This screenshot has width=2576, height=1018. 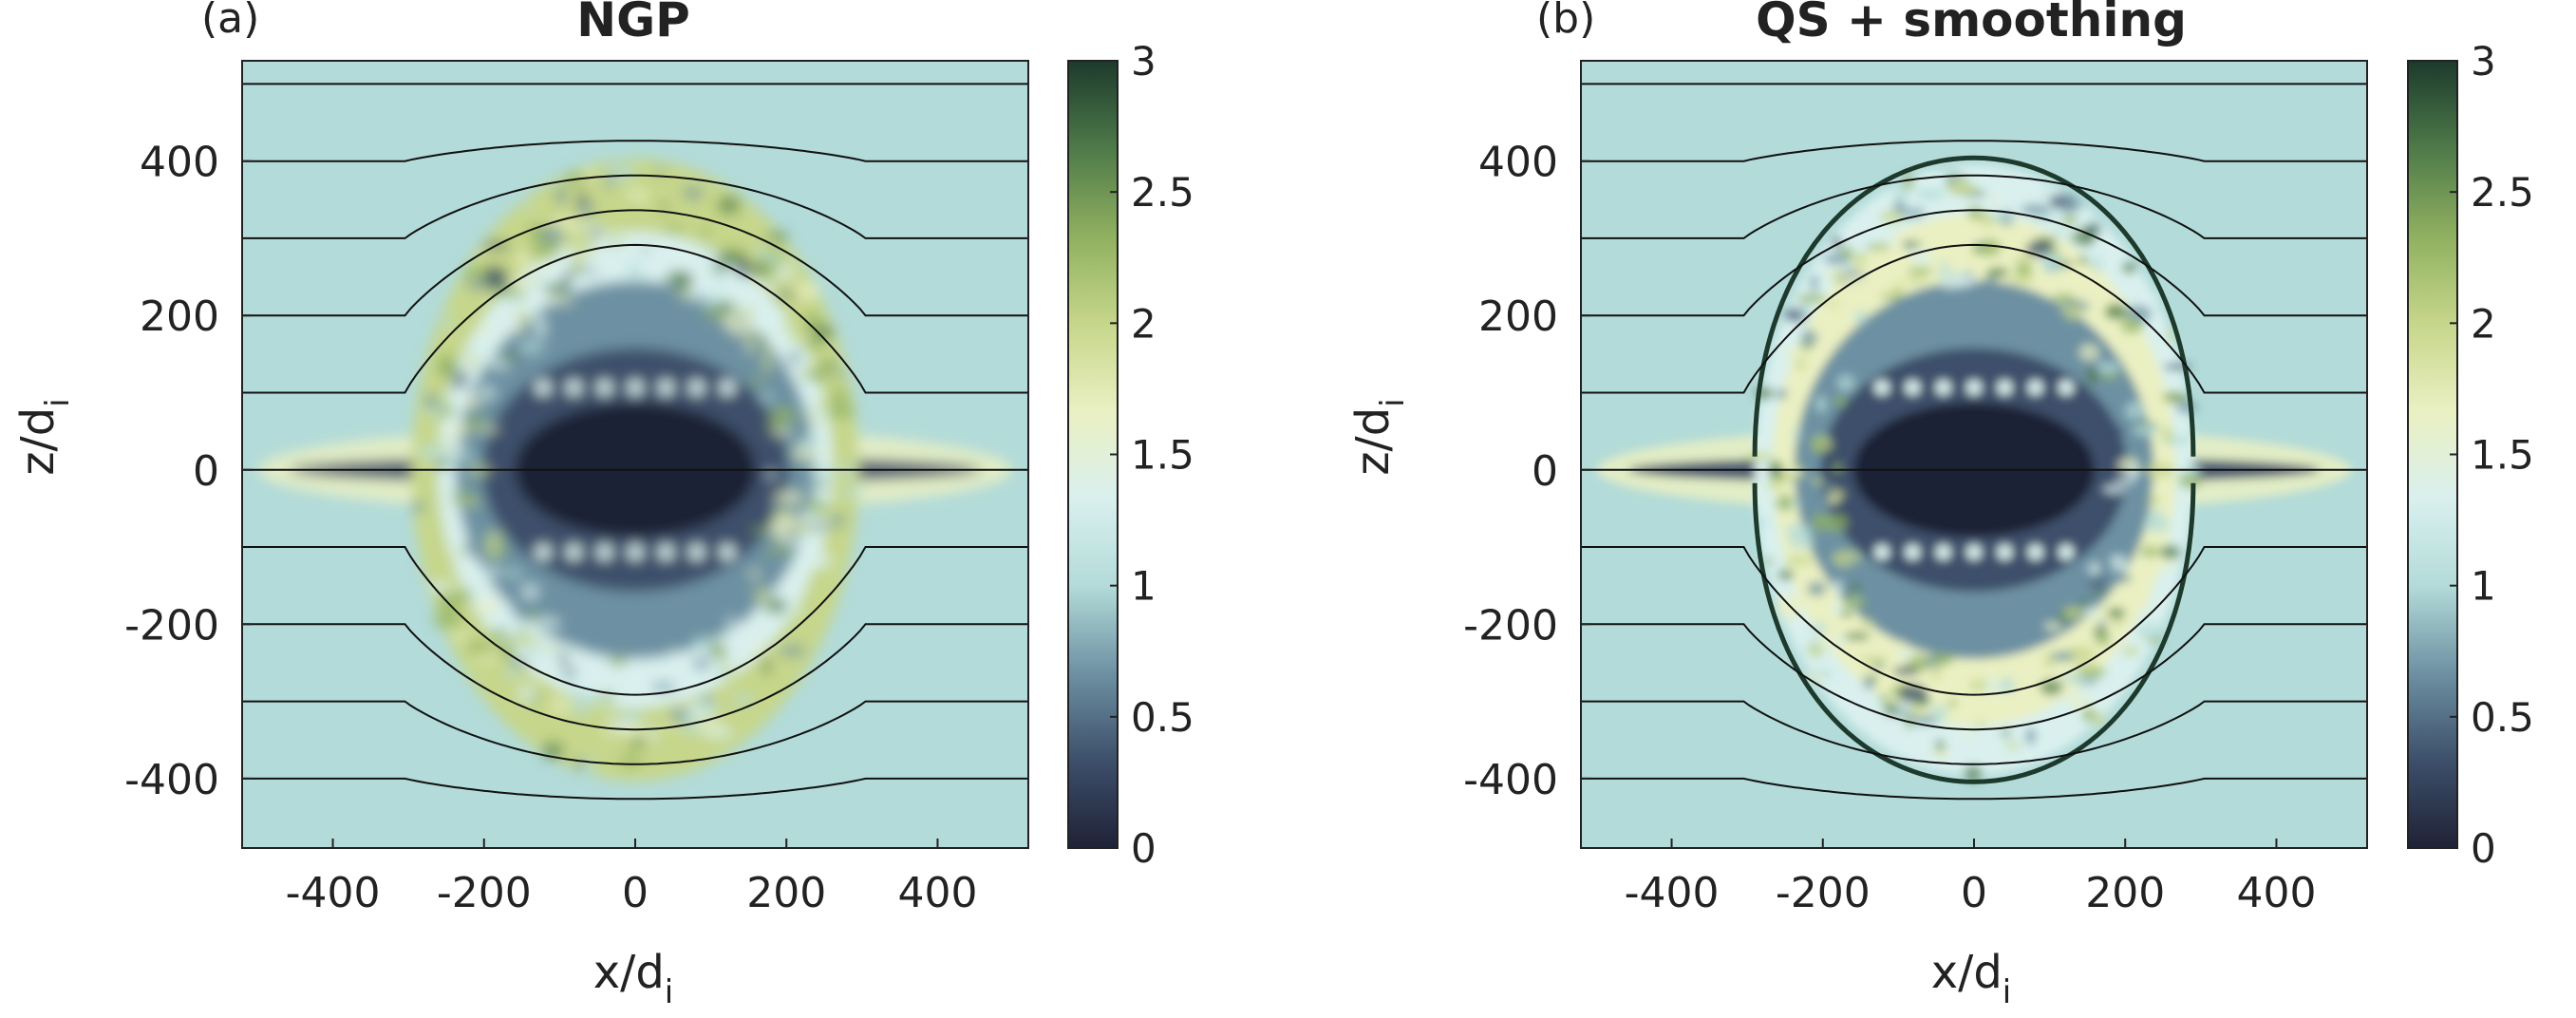 I want to click on bubble-shell-front, so click(x=1974, y=469).